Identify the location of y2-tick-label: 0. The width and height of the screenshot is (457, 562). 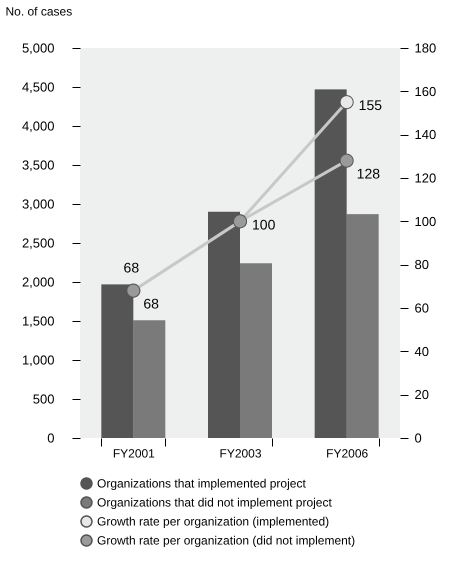
(418, 438).